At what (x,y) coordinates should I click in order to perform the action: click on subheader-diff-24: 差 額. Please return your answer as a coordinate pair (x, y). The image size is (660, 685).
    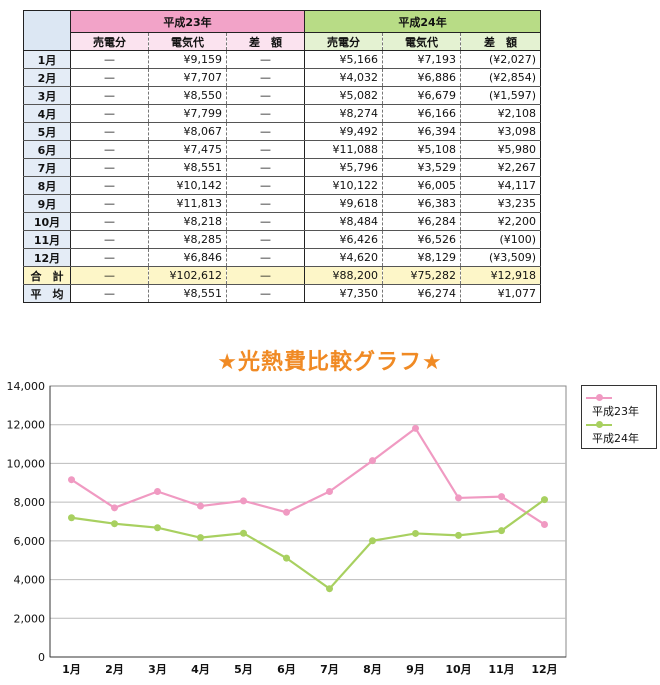
    Looking at the image, I should click on (501, 41).